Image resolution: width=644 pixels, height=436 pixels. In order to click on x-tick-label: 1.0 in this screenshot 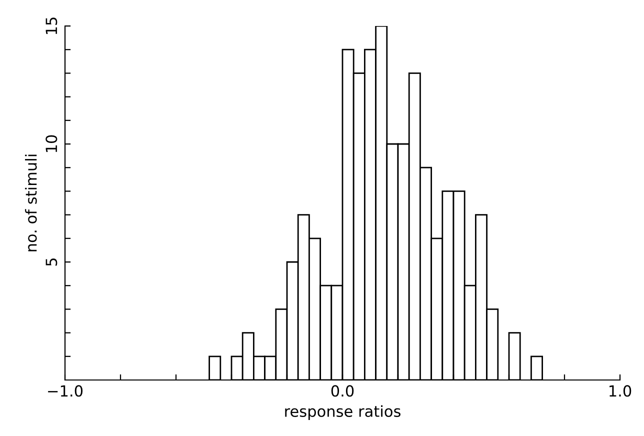, I will do `click(621, 391)`.